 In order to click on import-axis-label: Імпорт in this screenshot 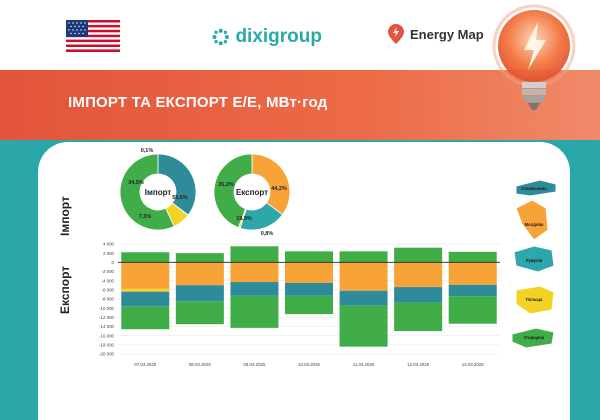, I will do `click(65, 216)`.